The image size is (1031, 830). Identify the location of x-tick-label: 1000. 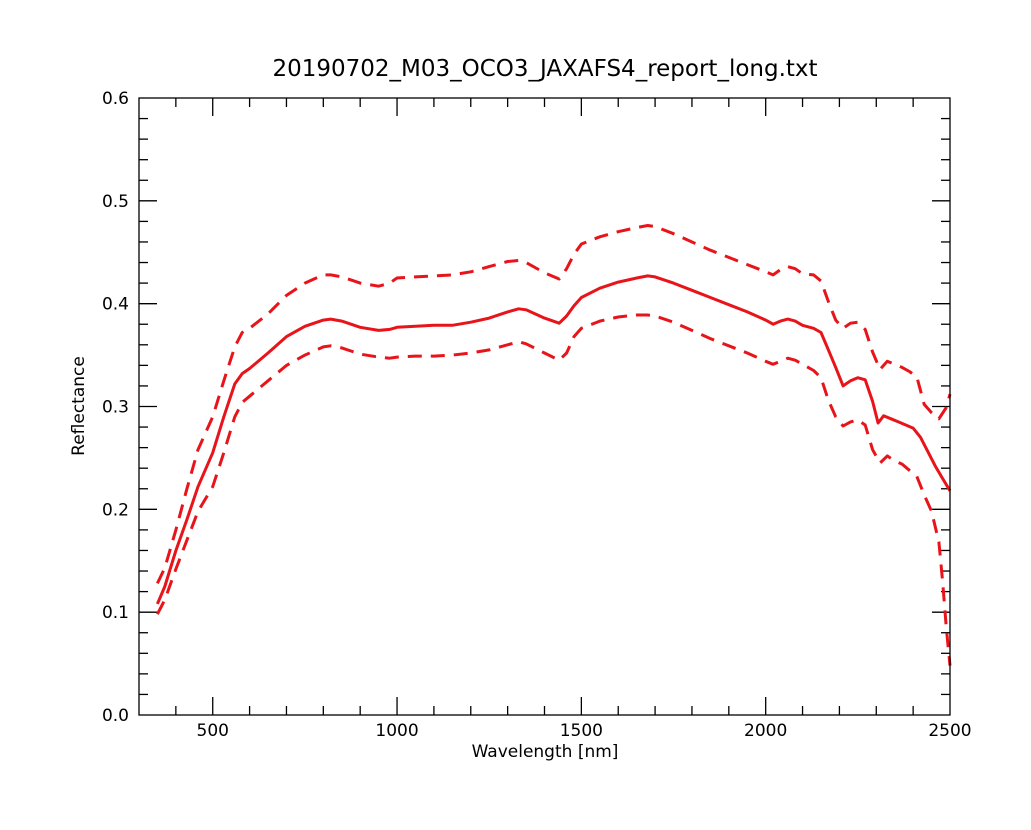
(396, 731).